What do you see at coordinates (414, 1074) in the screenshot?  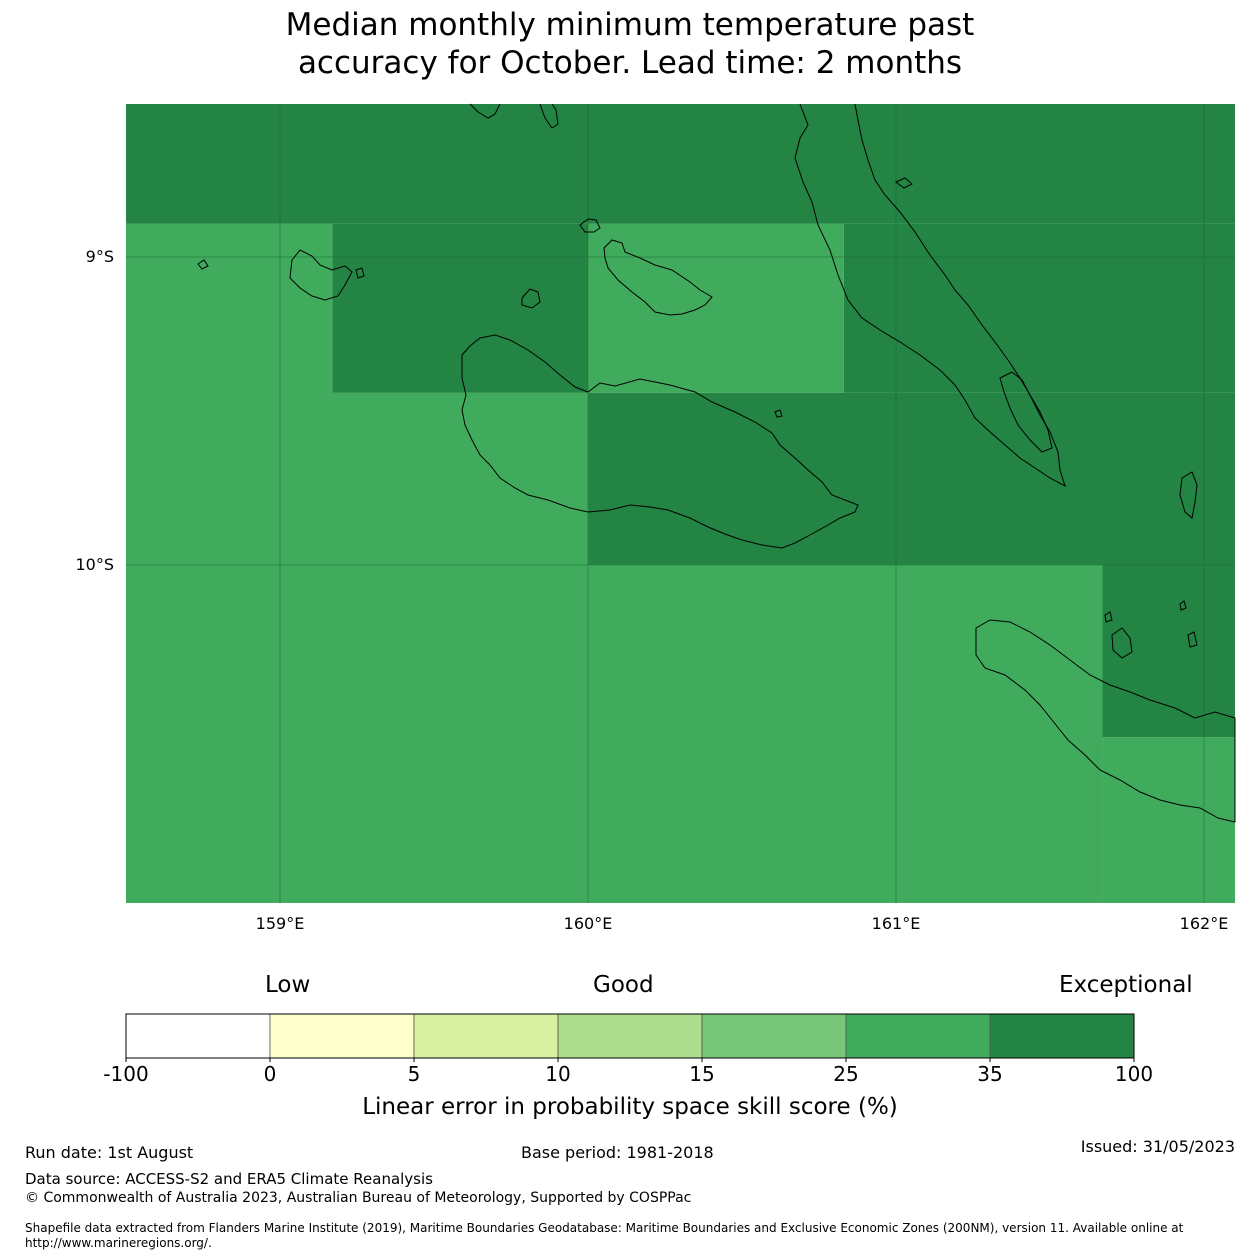 I see `colorbar-tick-2: 5` at bounding box center [414, 1074].